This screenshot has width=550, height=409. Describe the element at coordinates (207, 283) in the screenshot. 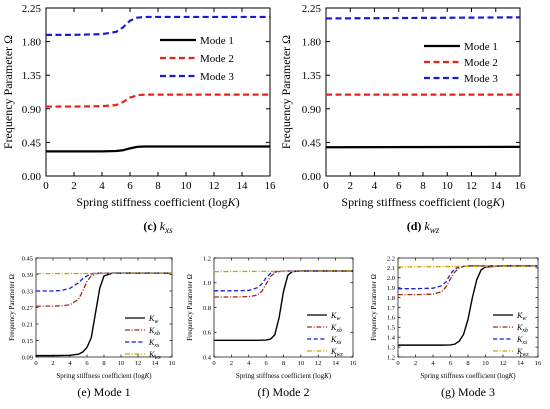

I see `y-tick-label: 1.0` at that location.